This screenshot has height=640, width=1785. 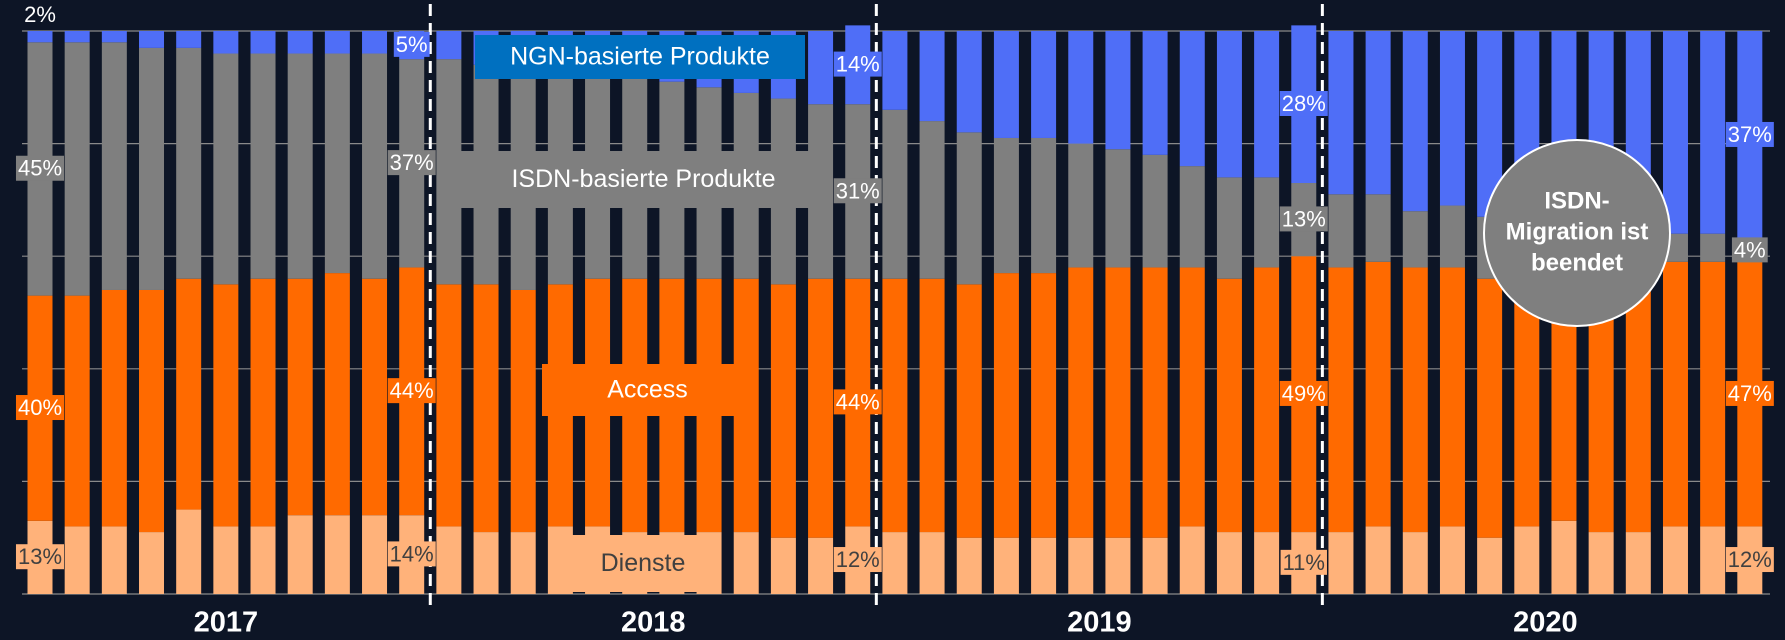 I want to click on callout-text: ISDN-, so click(x=1576, y=200).